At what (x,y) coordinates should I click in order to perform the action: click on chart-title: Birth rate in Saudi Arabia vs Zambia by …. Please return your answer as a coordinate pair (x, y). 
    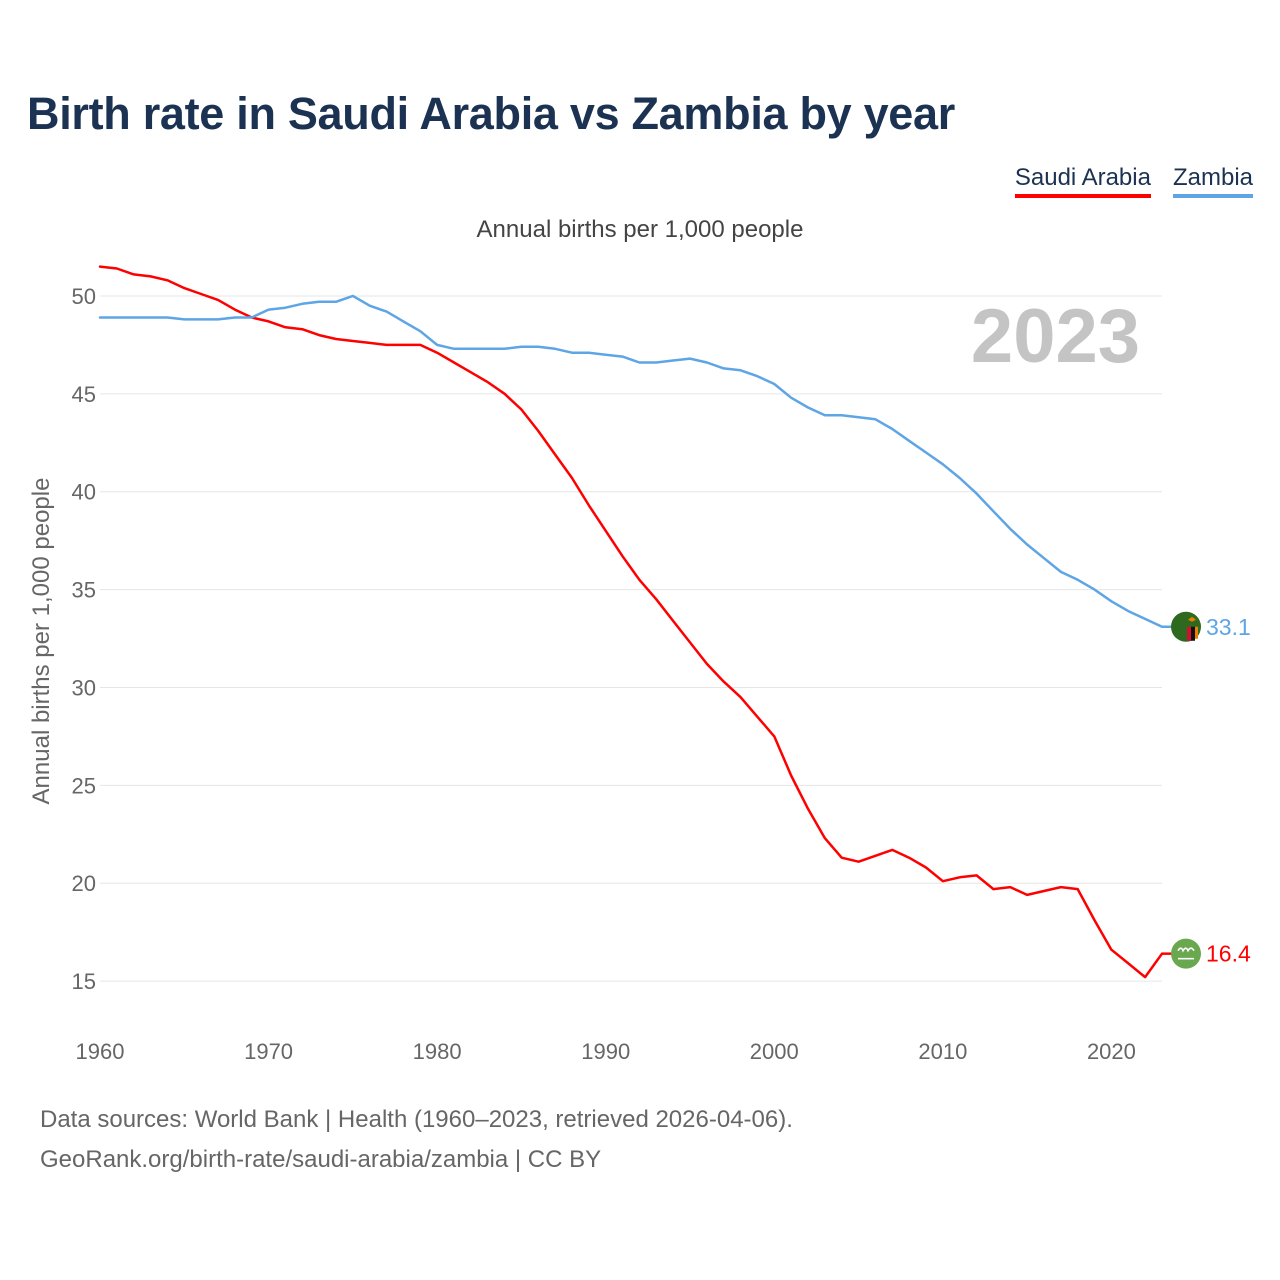
    Looking at the image, I should click on (491, 113).